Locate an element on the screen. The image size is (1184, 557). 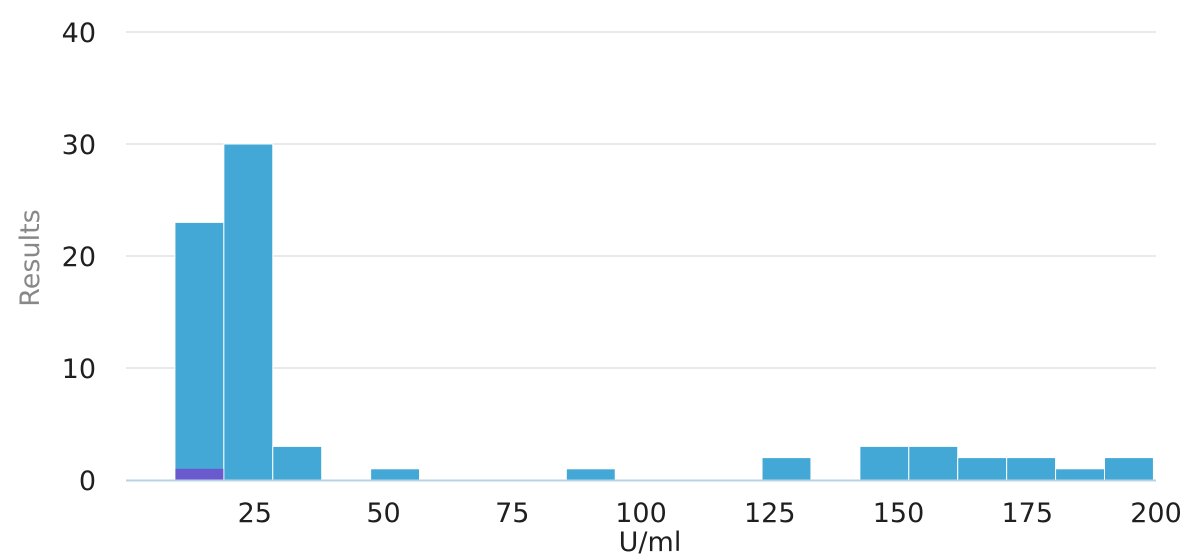
y-tick-label: 40 is located at coordinates (79, 33).